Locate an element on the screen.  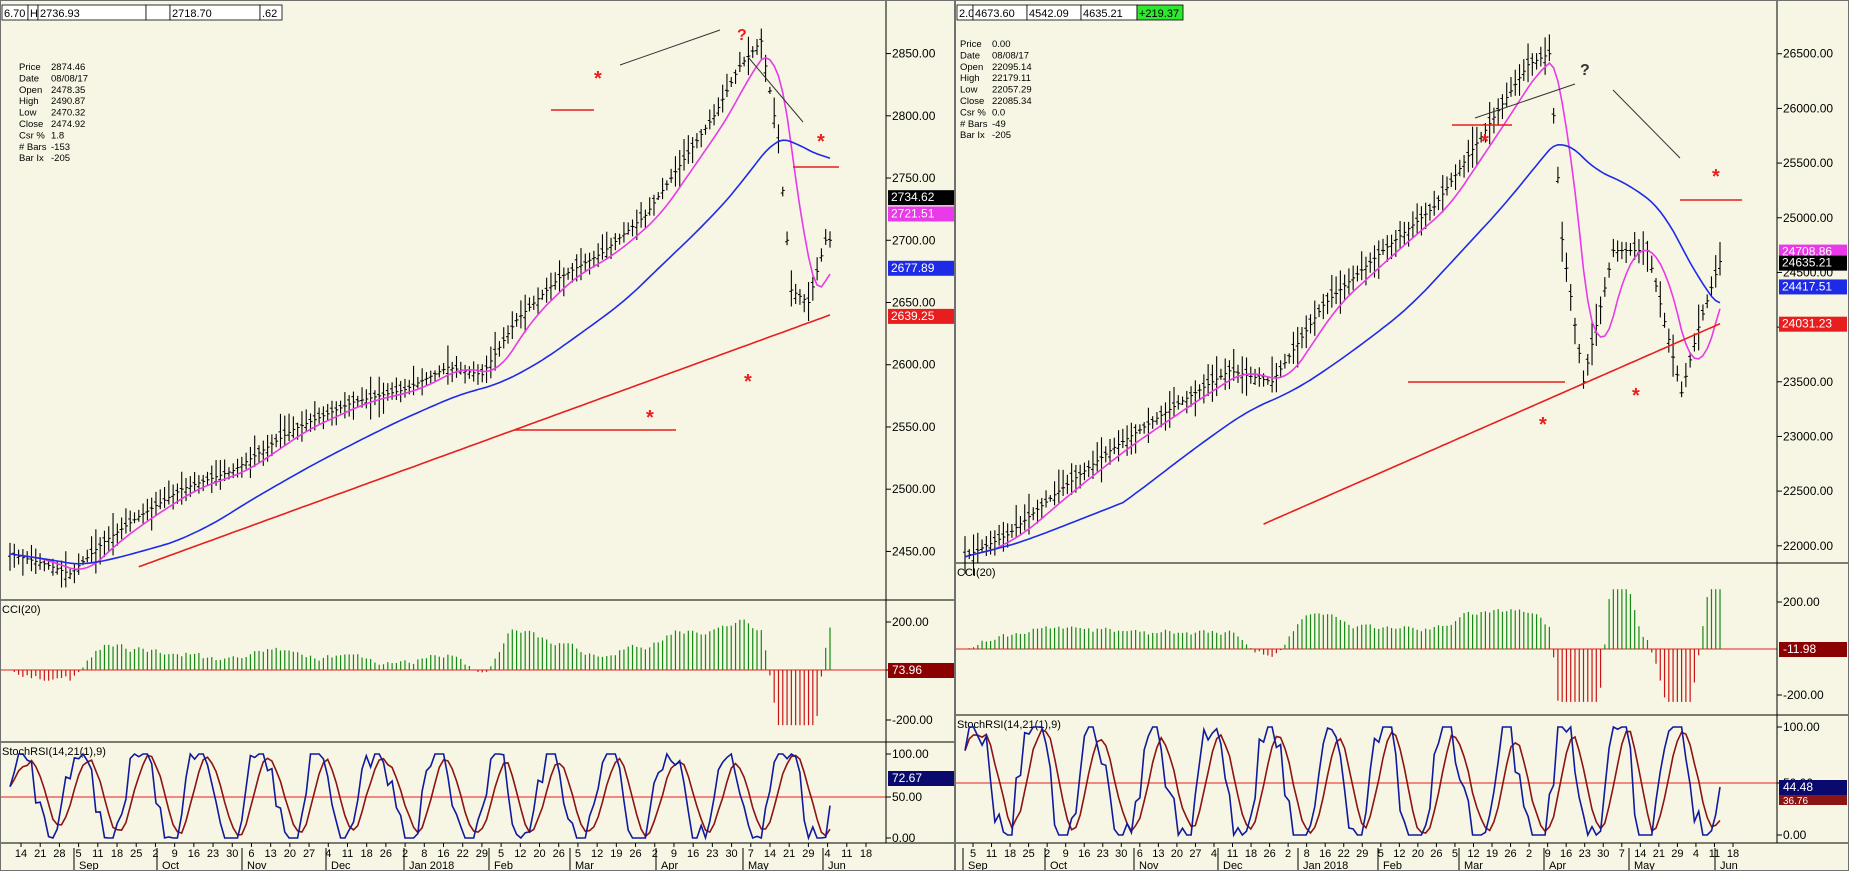
info-value: 0.00 is located at coordinates (1001, 44).